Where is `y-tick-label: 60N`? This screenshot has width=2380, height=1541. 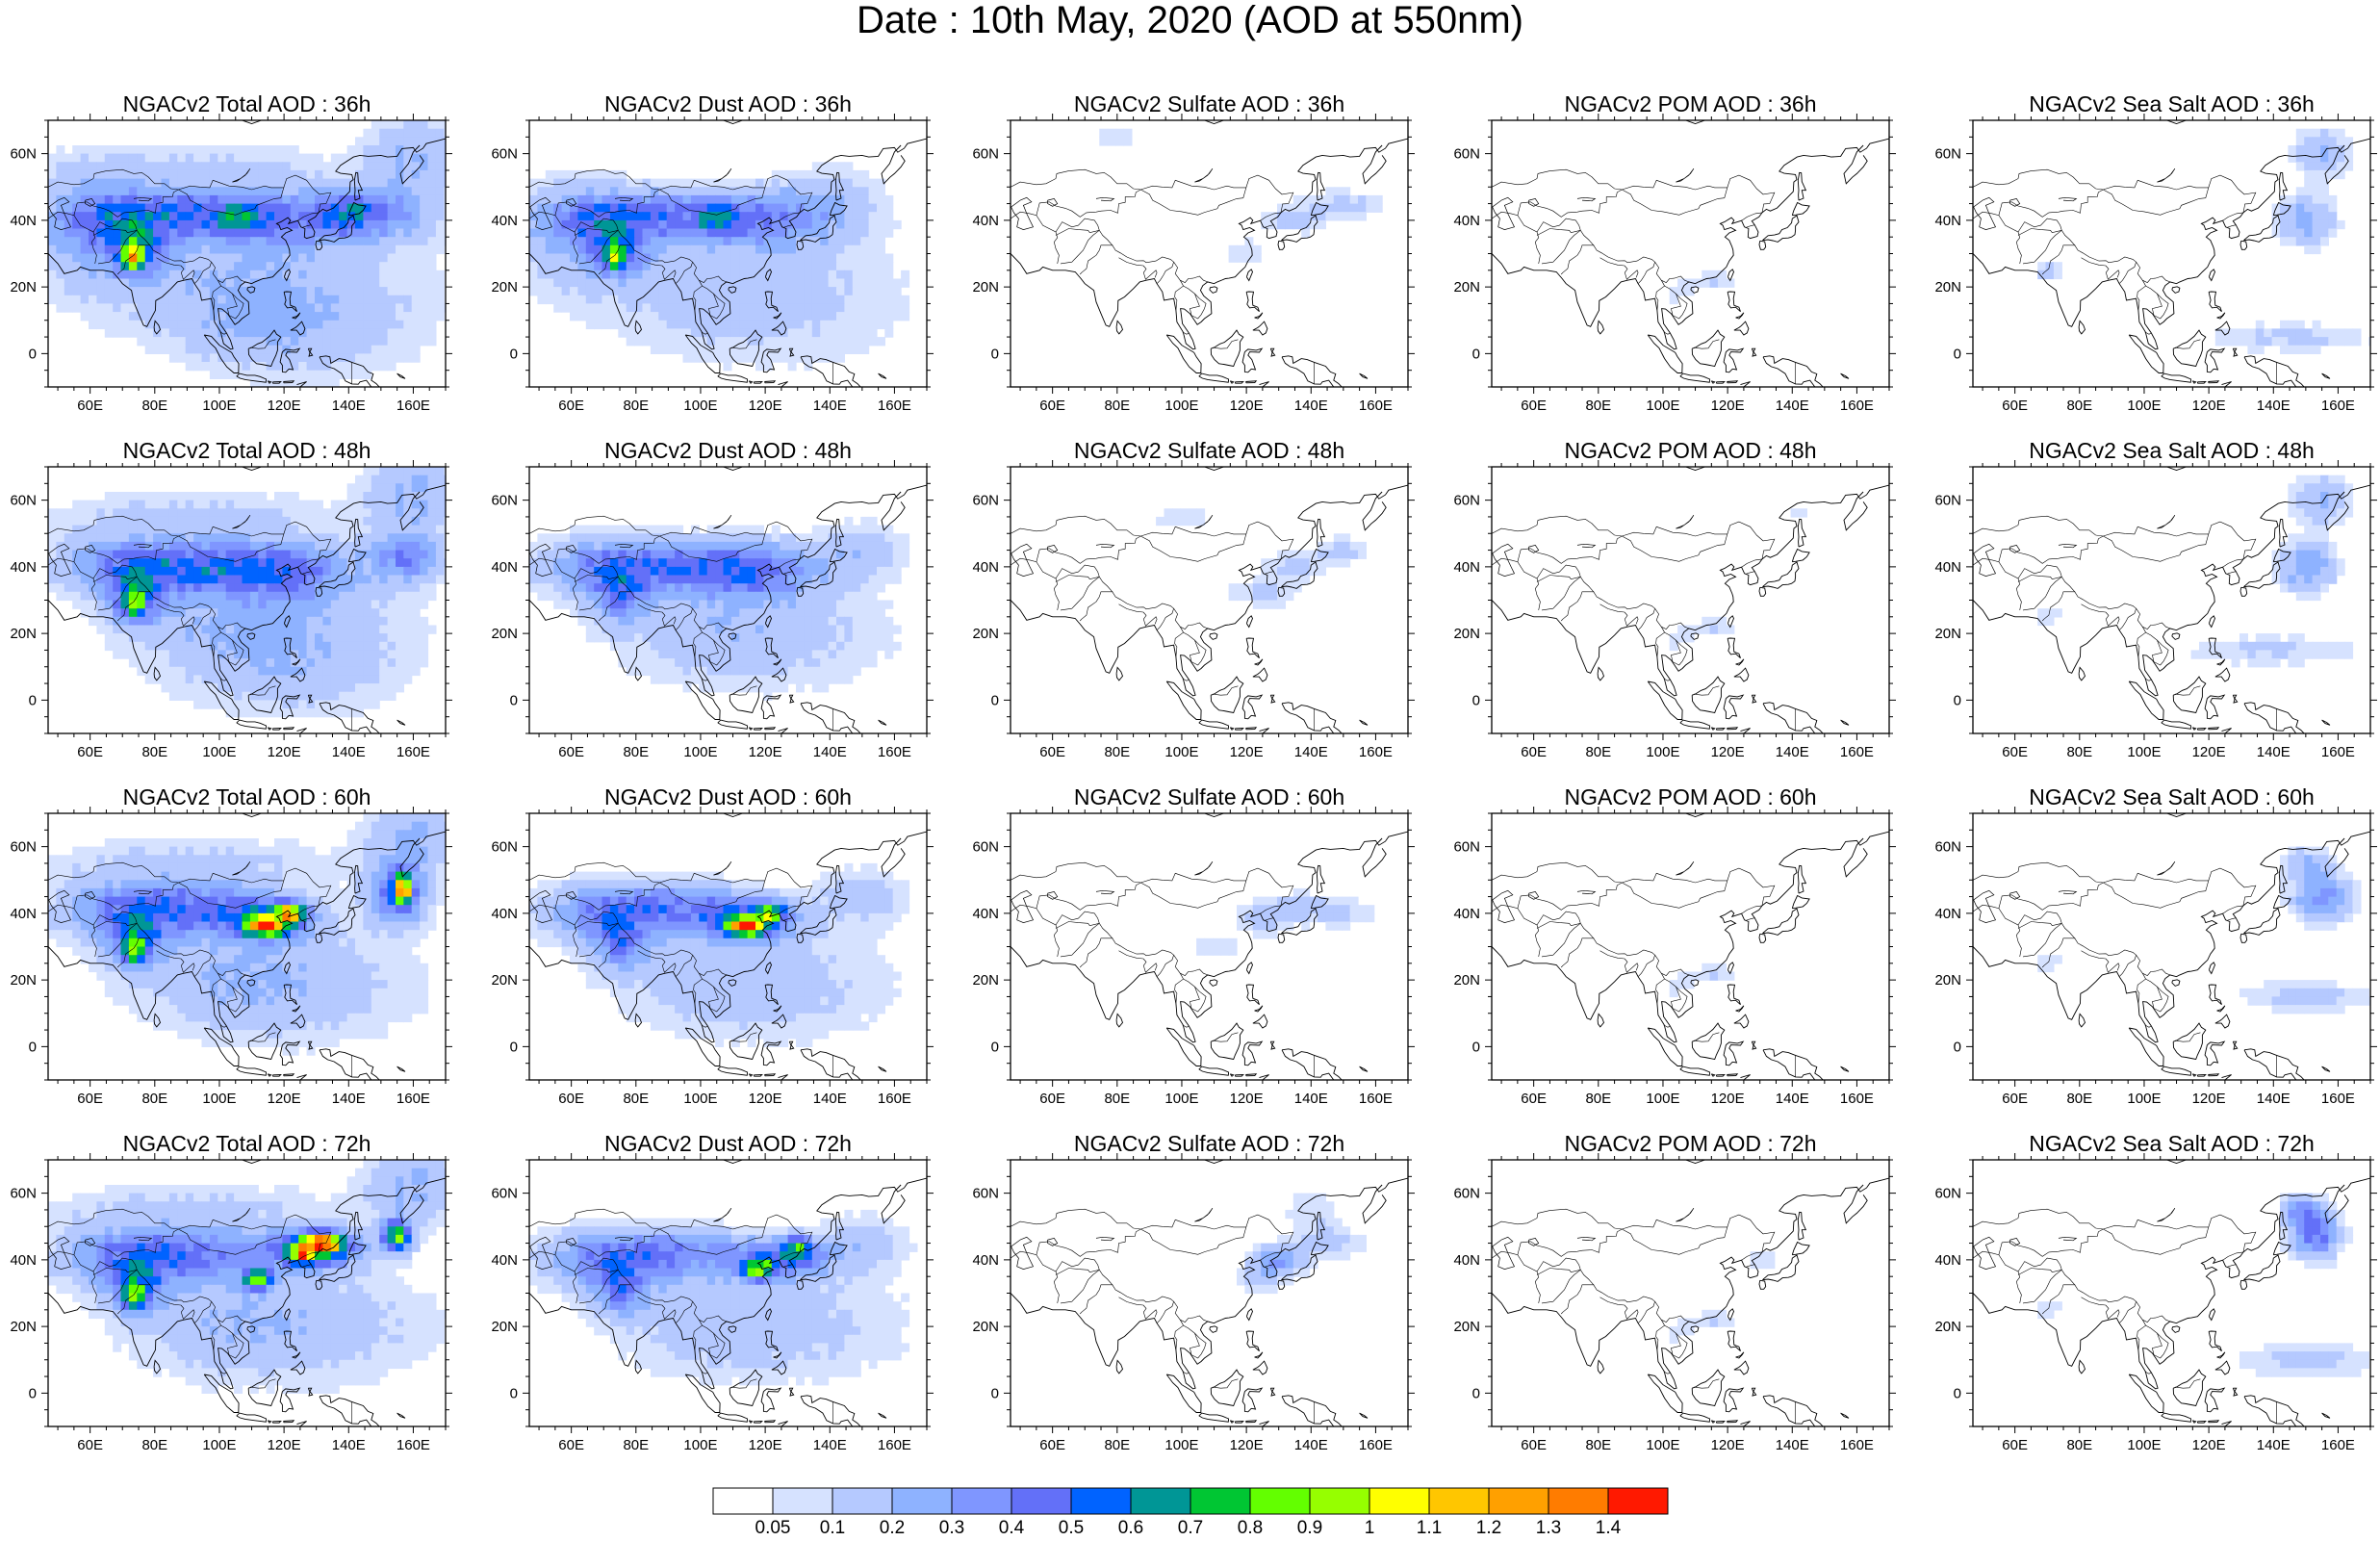
y-tick-label: 60N is located at coordinates (985, 155).